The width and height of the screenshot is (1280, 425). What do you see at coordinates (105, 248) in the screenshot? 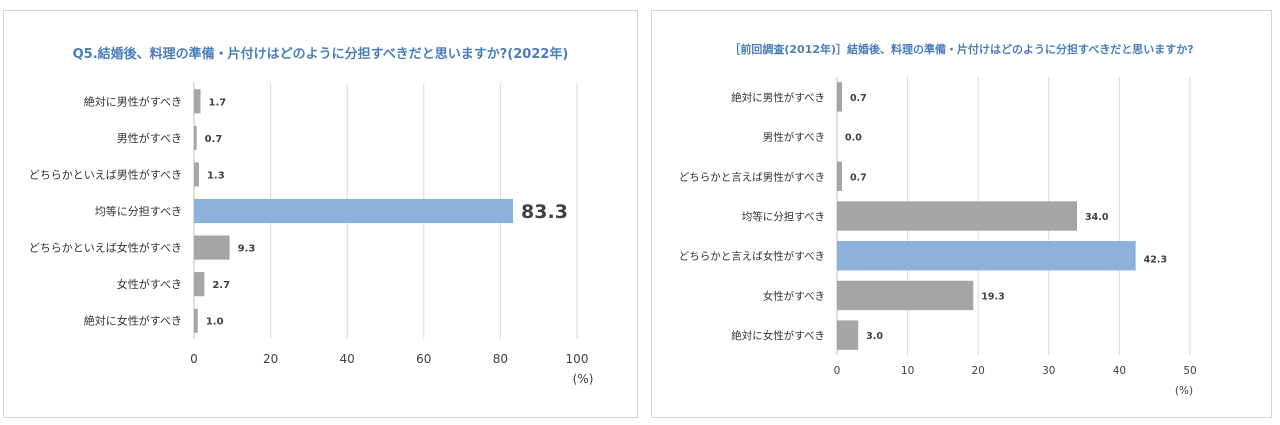
I see `category-label: どちらかといえば女性がすべき` at bounding box center [105, 248].